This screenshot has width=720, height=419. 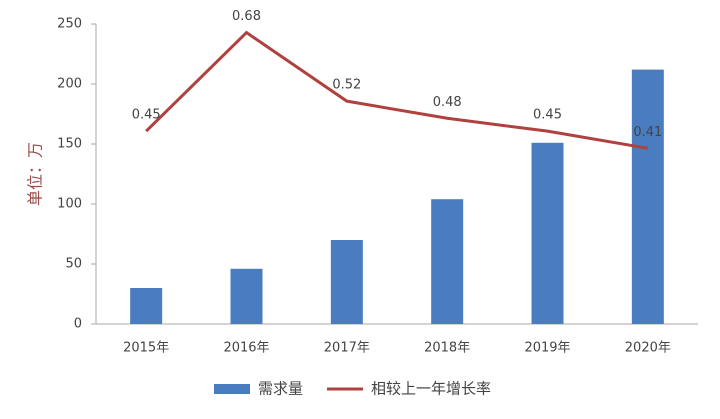 I want to click on y-tick-label: 200, so click(x=69, y=84).